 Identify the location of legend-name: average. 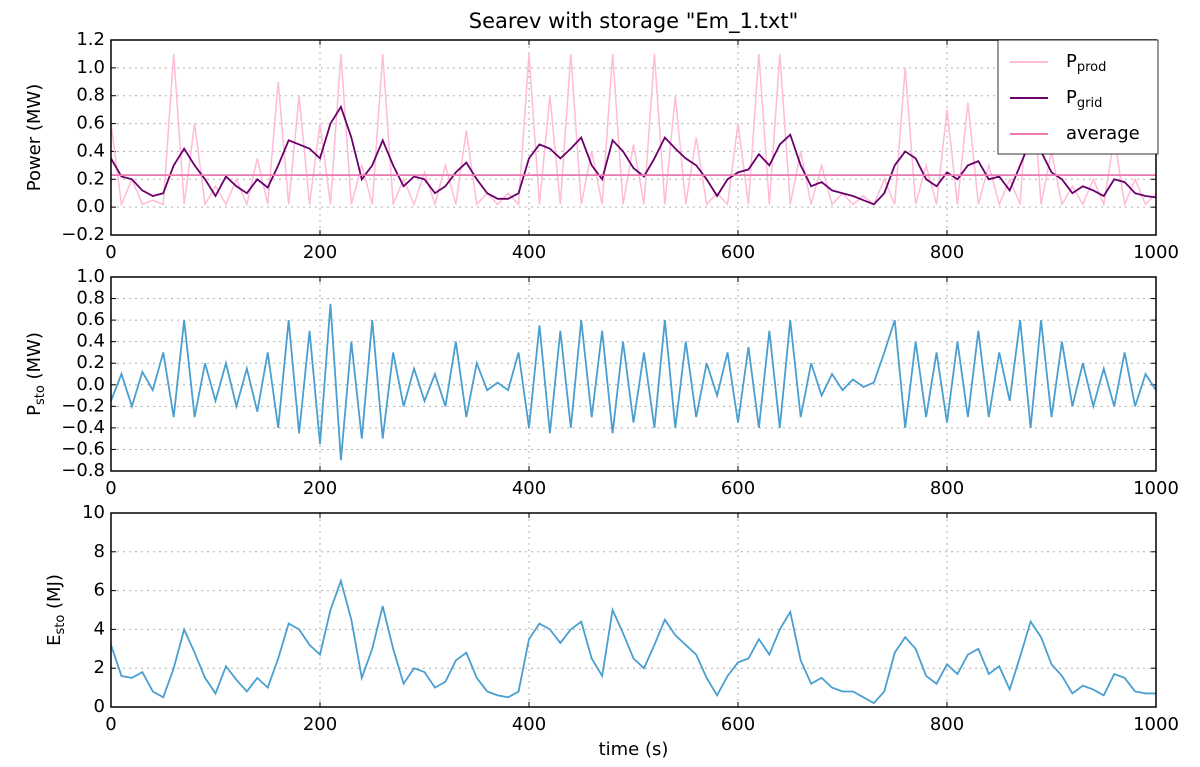
(1103, 133).